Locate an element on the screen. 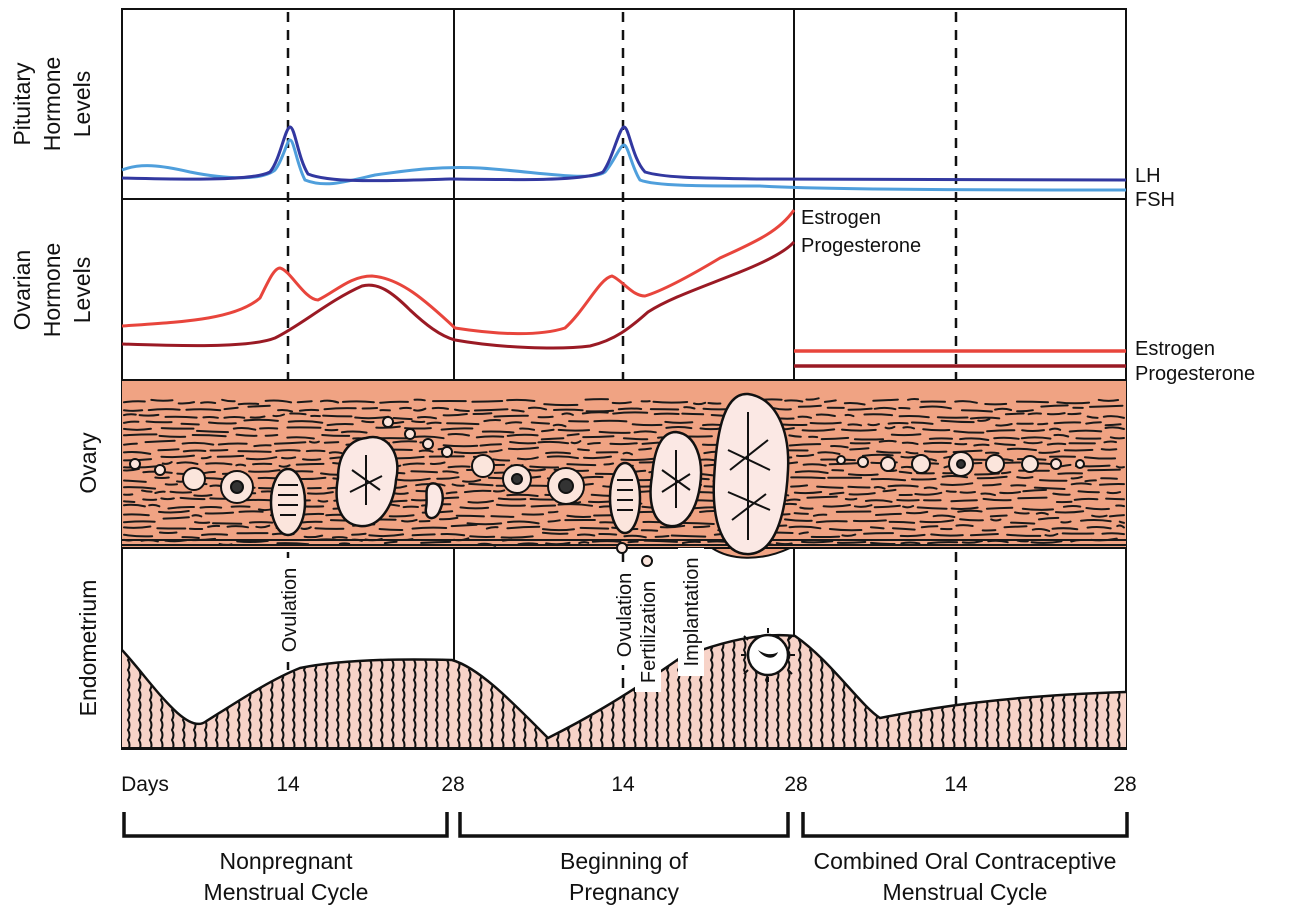 Image resolution: width=1290 pixels, height=908 pixels. ovarian-curves is located at coordinates (623, 288).